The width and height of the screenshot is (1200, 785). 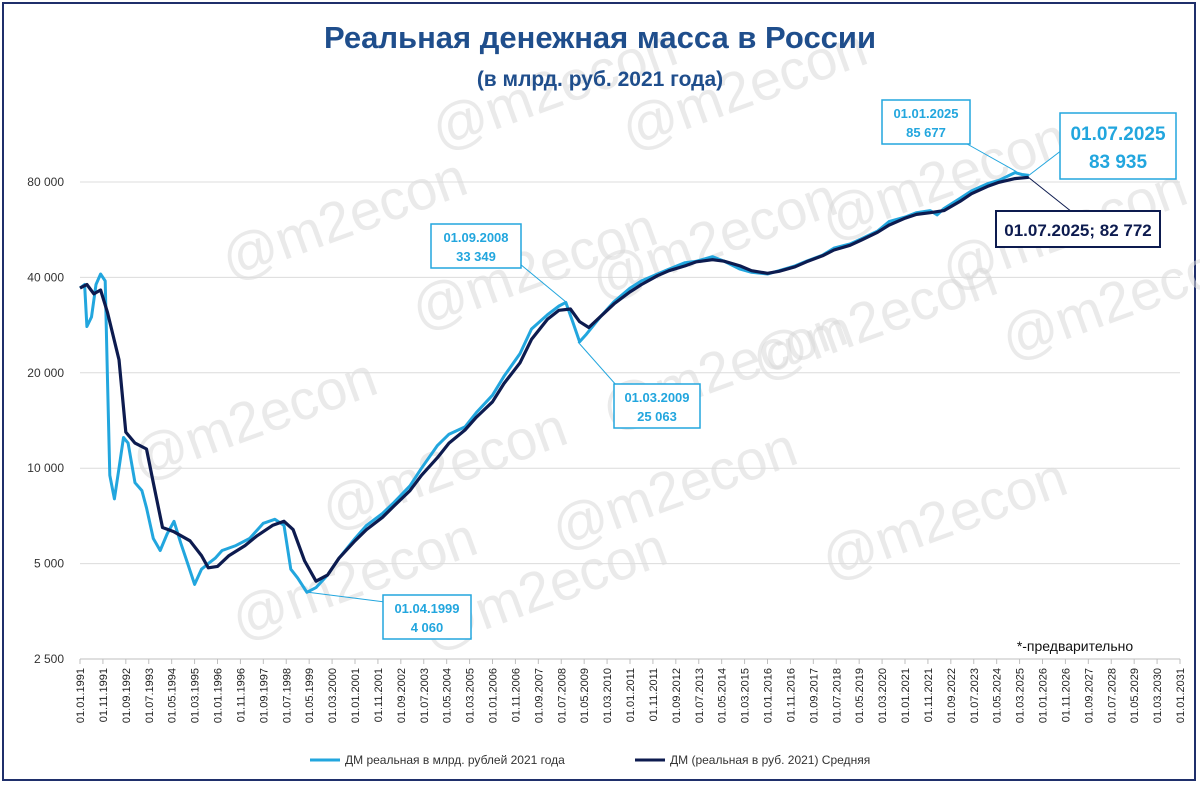 I want to click on chart-title: Реальная денежная масса в России, so click(x=600, y=37).